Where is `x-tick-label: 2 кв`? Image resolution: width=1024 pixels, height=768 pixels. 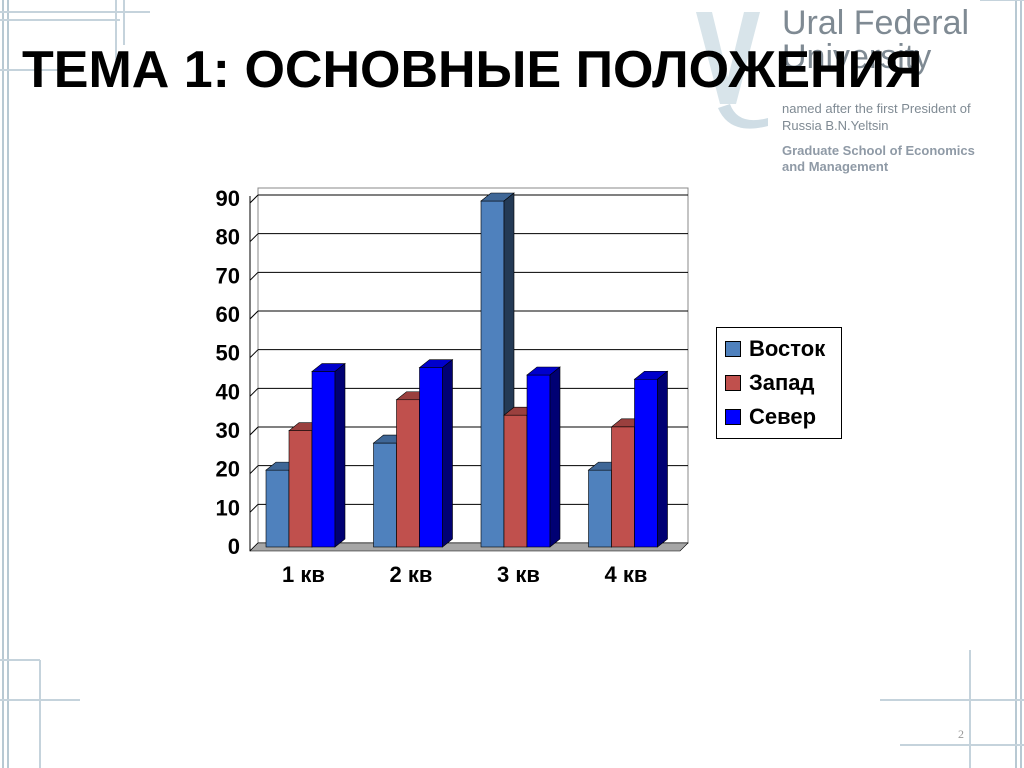 x-tick-label: 2 кв is located at coordinates (411, 574).